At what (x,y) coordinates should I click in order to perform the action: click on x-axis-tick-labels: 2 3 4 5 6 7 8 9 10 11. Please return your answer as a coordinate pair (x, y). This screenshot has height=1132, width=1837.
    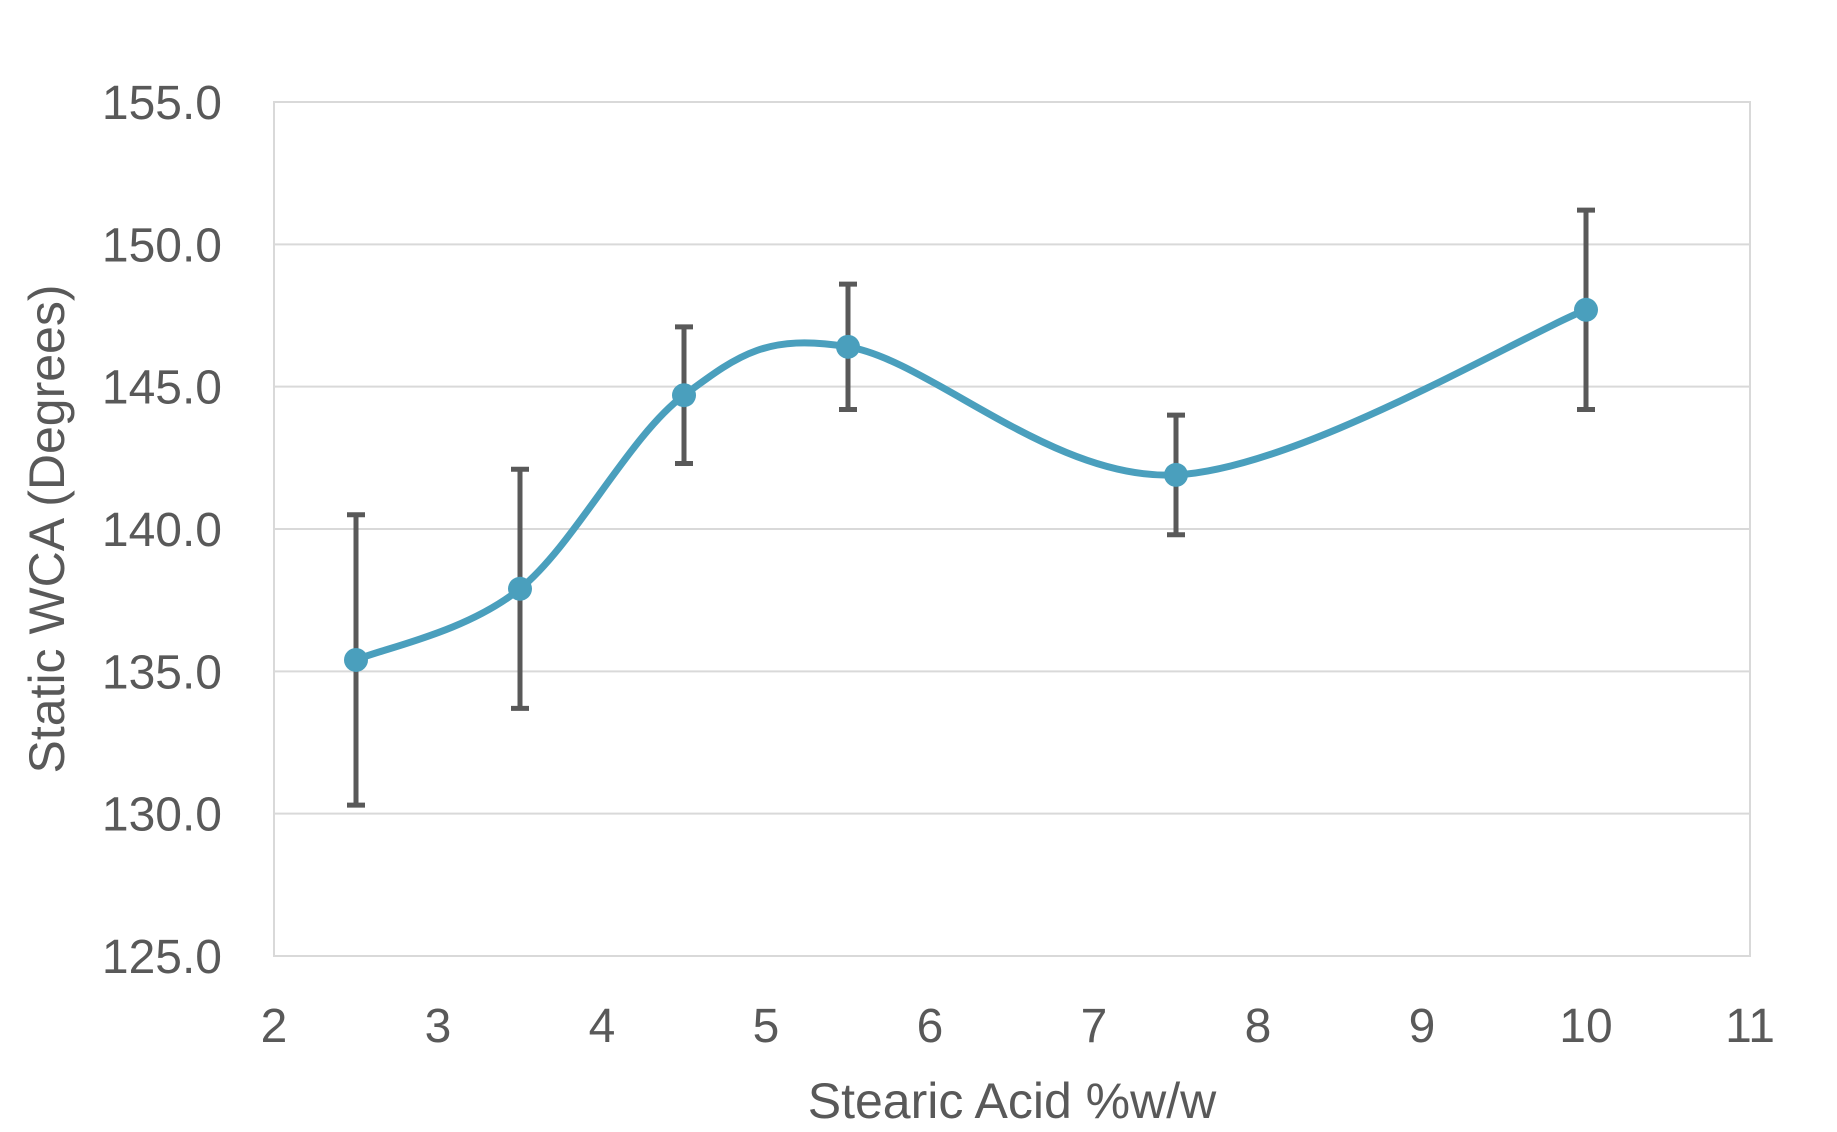
    Looking at the image, I should click on (1018, 1026).